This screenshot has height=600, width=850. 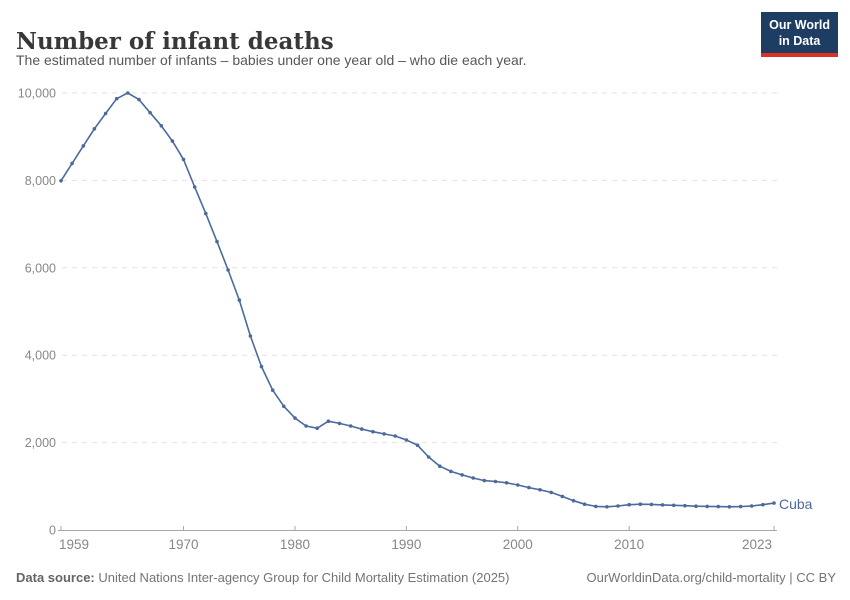 What do you see at coordinates (518, 544) in the screenshot?
I see `x-axis-tick-label: 2000` at bounding box center [518, 544].